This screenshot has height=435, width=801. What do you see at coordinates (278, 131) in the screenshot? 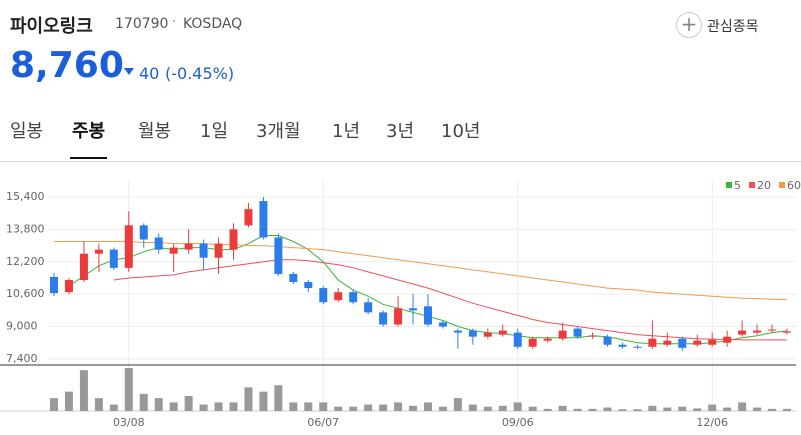
I see `period-tab: 3개월` at bounding box center [278, 131].